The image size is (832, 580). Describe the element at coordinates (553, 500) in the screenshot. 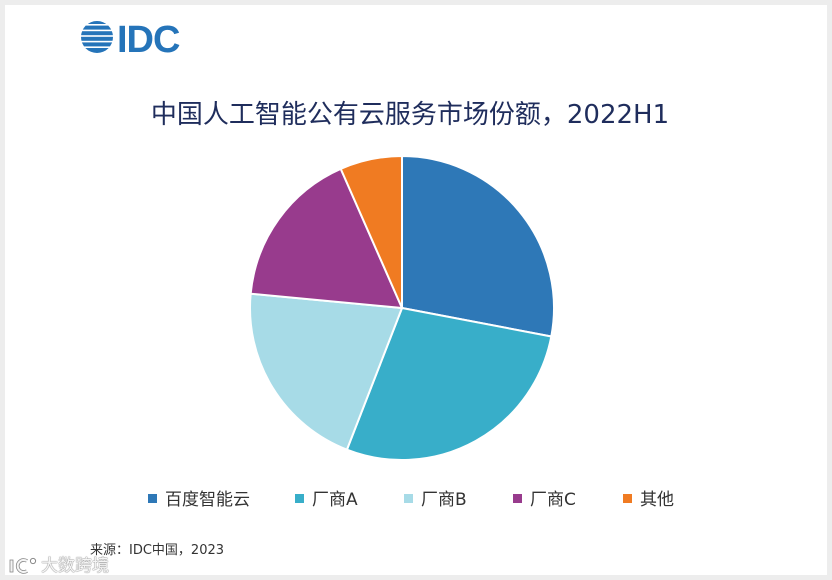

I see `legend-label: 厂商C` at that location.